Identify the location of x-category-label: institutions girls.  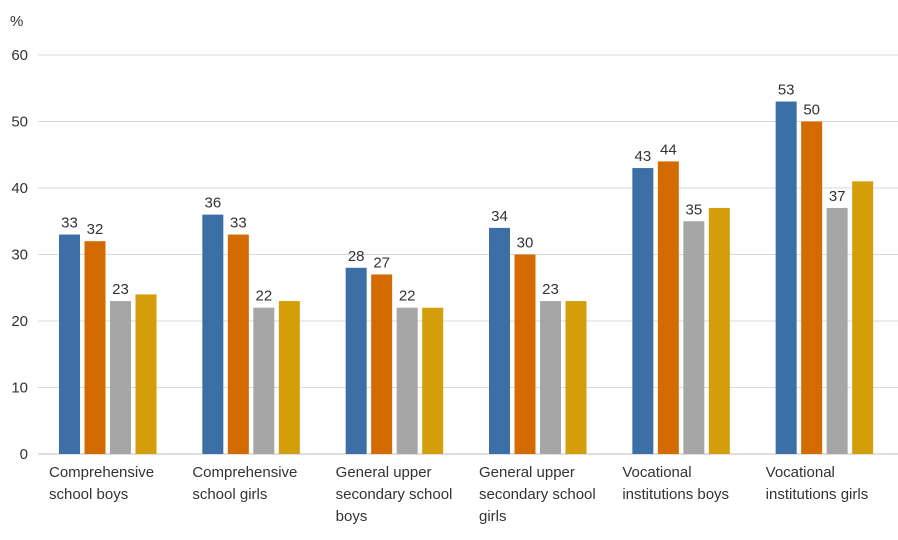
(817, 494).